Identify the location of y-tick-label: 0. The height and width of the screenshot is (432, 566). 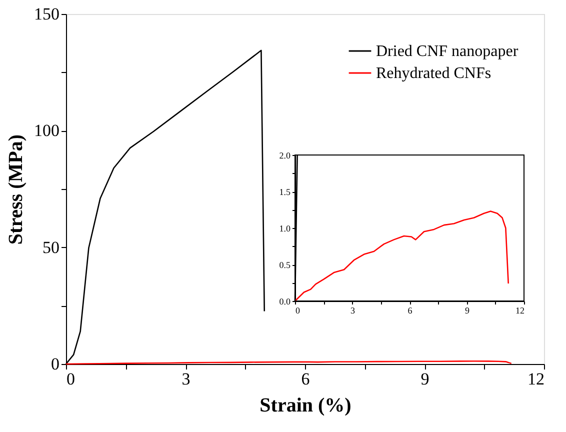
(55, 364).